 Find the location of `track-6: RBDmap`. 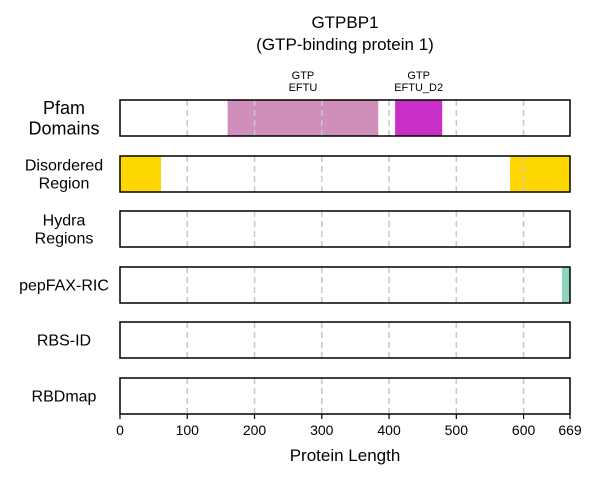

track-6: RBDmap is located at coordinates (301, 396).